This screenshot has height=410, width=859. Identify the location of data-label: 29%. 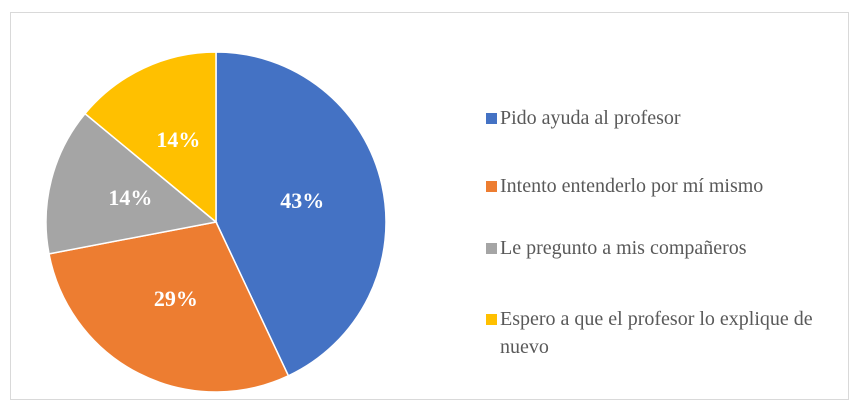
(176, 298).